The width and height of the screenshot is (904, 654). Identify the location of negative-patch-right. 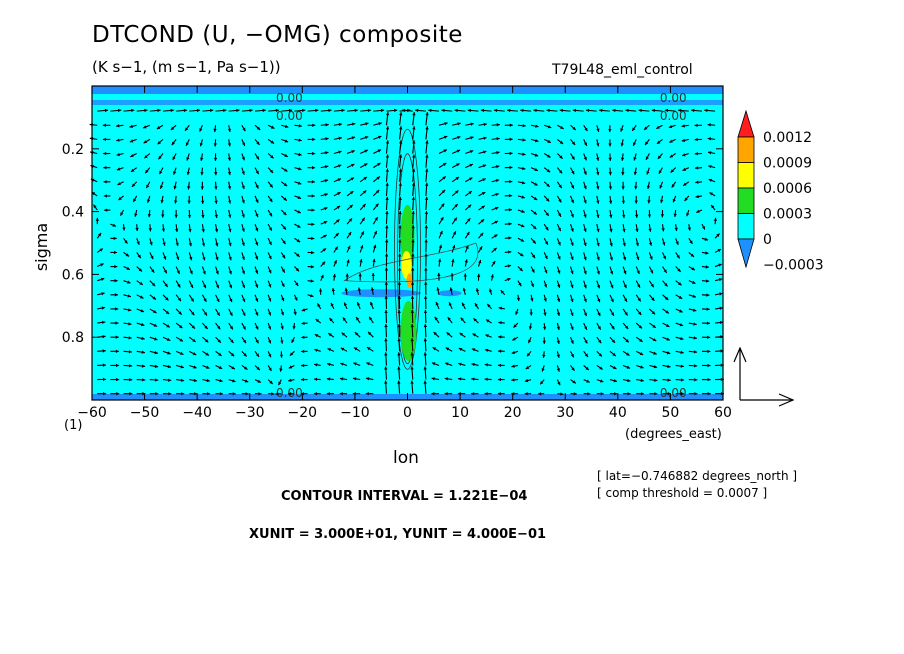
(449, 293).